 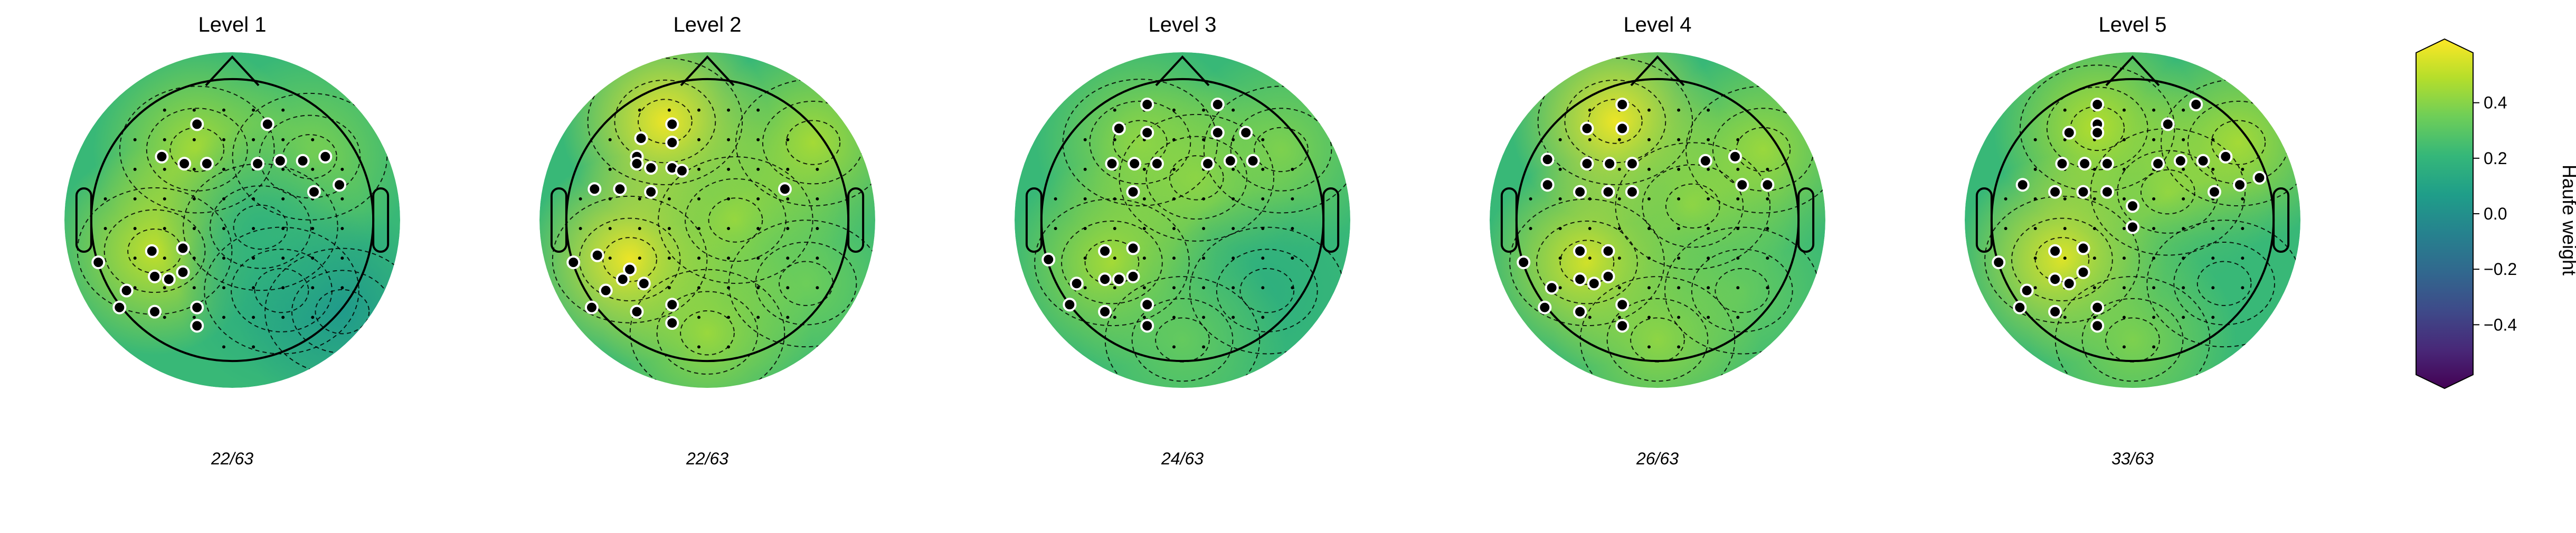 I want to click on topomap-field, so click(x=1657, y=220).